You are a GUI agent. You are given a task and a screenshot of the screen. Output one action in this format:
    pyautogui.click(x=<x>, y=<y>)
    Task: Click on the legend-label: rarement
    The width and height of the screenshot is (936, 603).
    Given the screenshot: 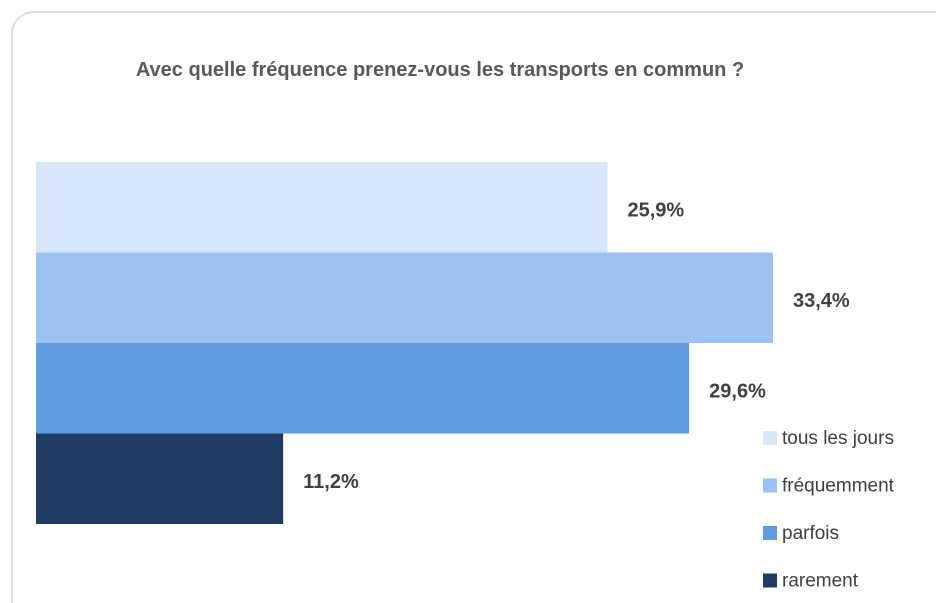 What is the action you would take?
    pyautogui.click(x=820, y=581)
    